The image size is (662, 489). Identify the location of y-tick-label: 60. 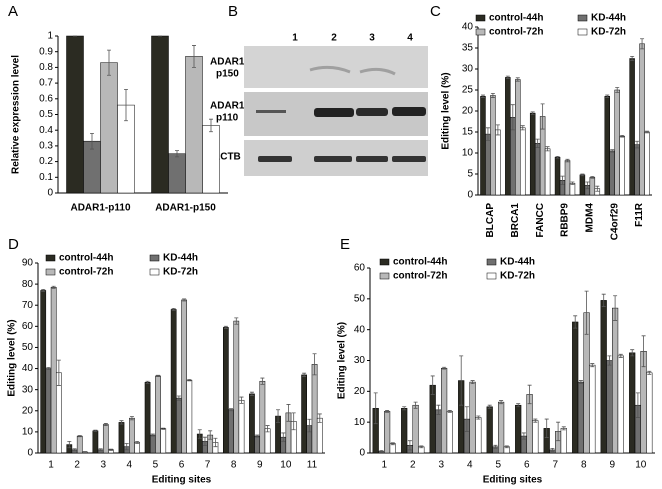
(360, 268).